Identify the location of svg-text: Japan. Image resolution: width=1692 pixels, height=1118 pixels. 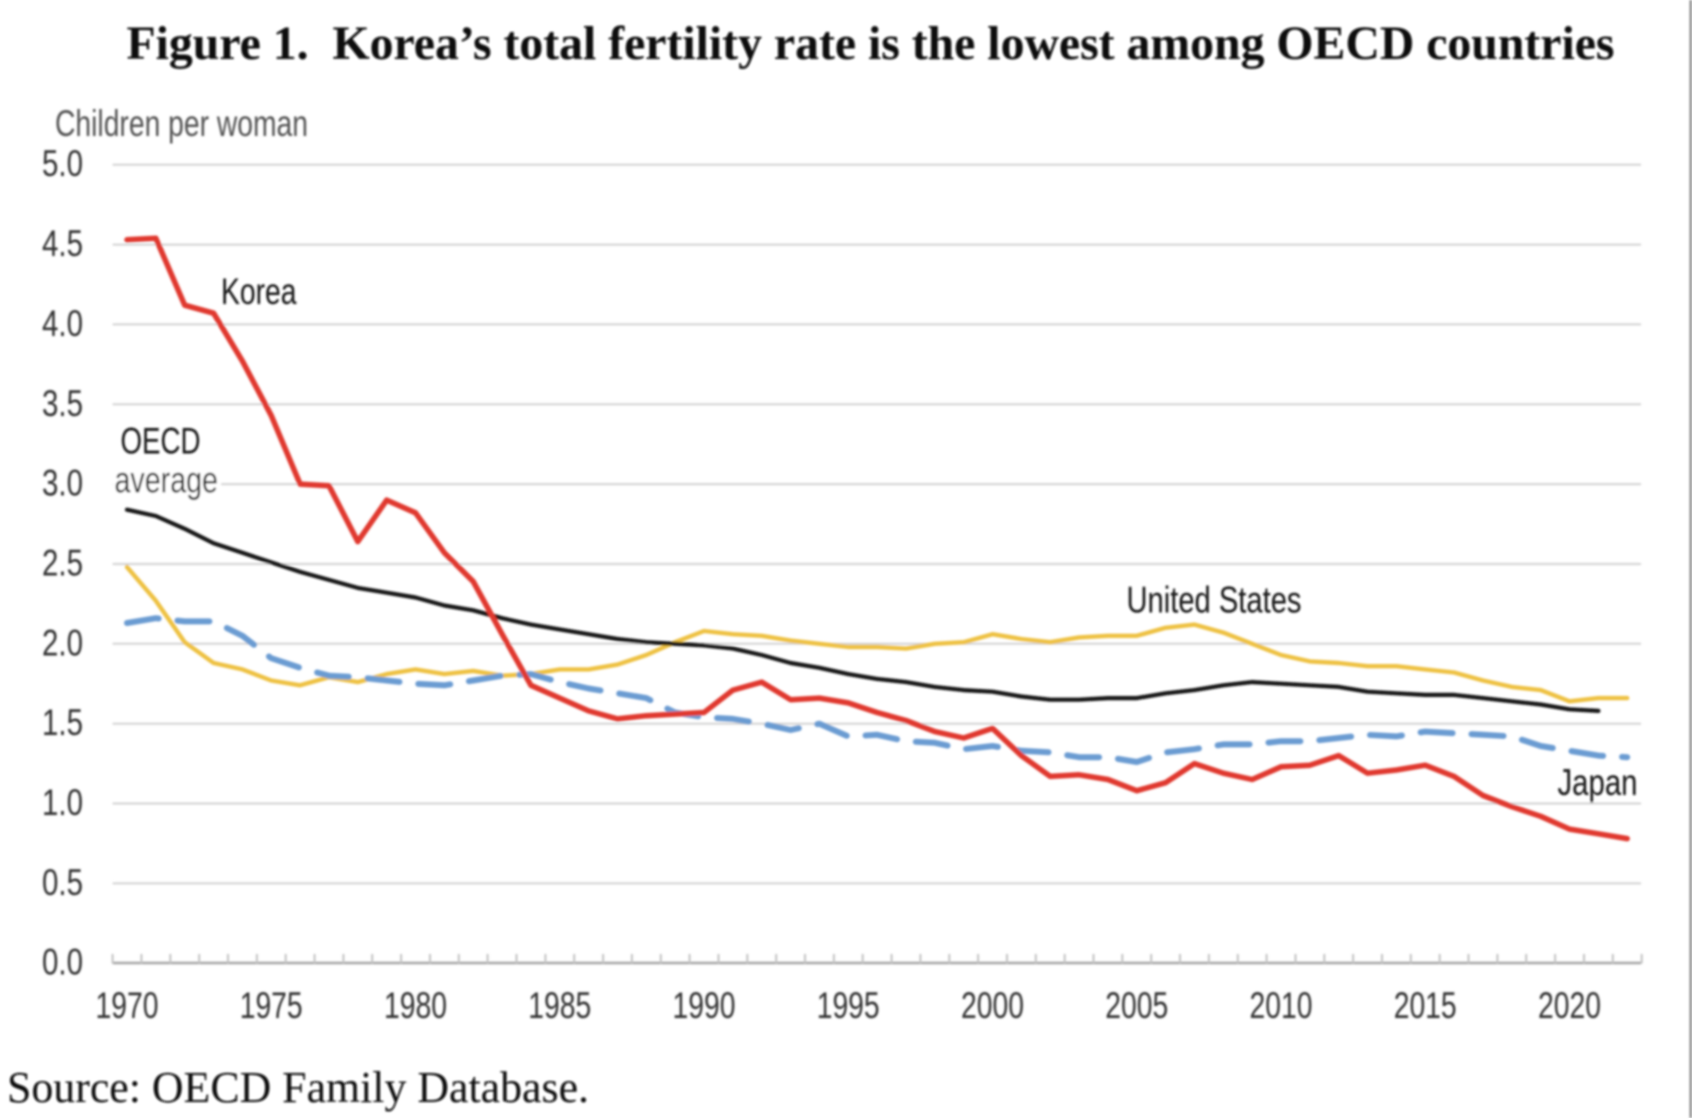
(1598, 782).